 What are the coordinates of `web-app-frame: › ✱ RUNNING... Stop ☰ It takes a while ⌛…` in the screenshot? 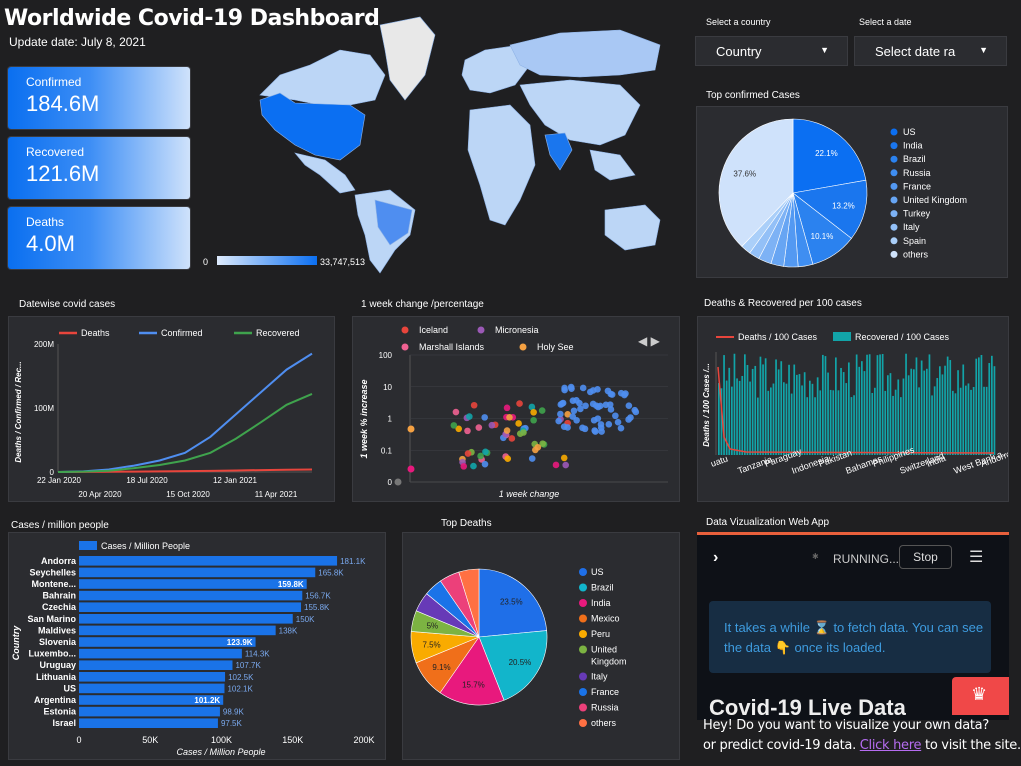 It's located at (853, 626).